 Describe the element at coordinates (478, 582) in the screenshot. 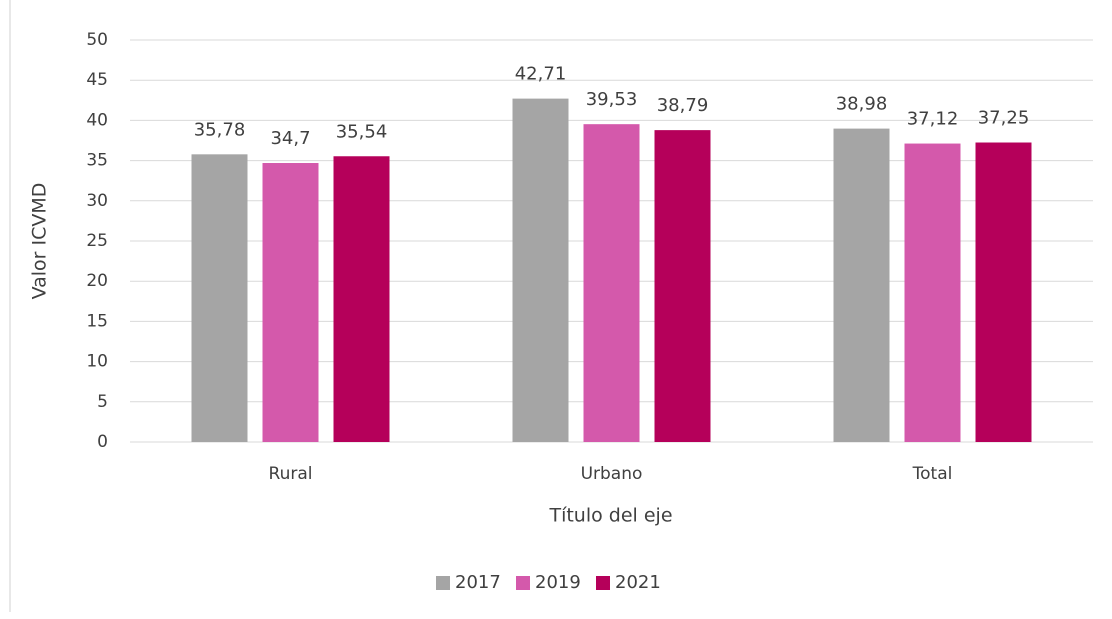

I see `legend-label: 2017` at that location.